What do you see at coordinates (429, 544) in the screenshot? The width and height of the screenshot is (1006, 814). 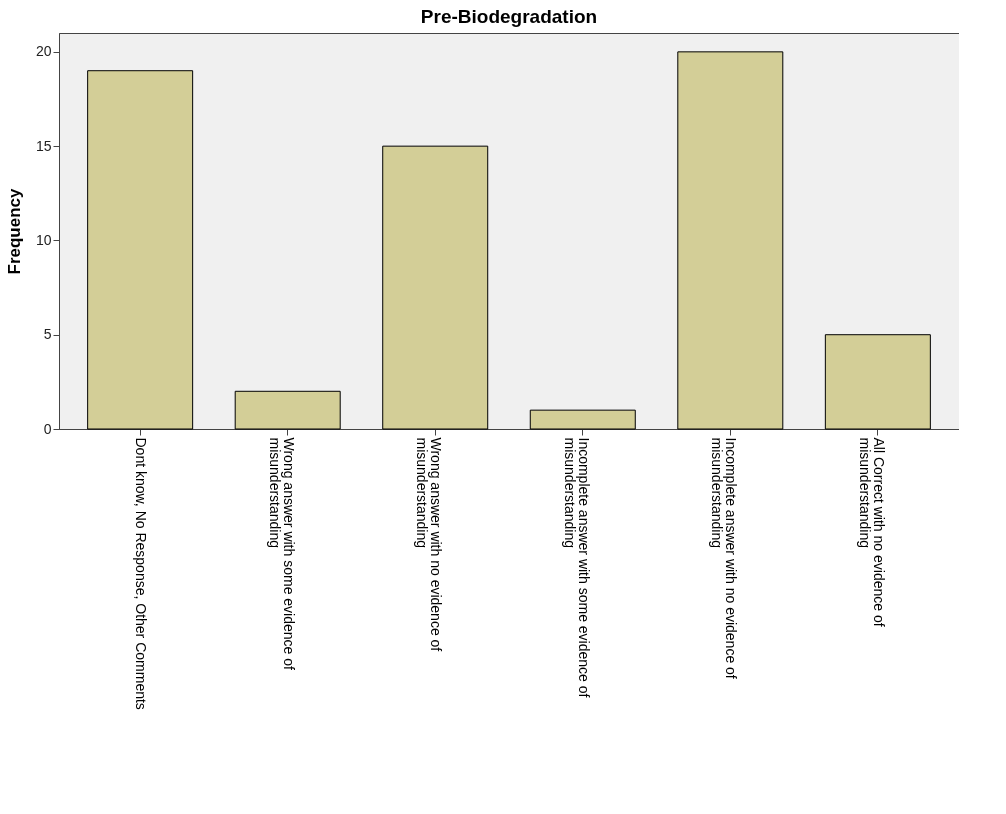 I see `x-tick-label: Wrong answer with no evidence of misunderstanding` at bounding box center [429, 544].